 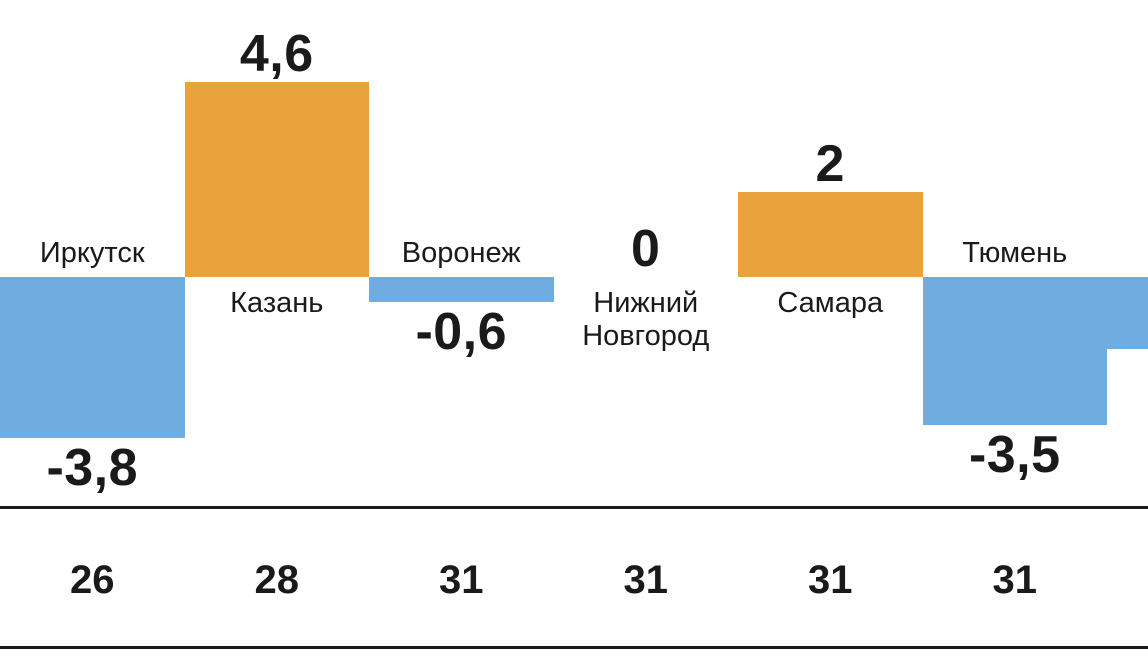 What do you see at coordinates (461, 332) in the screenshot?
I see `bar-value-label: -0,6` at bounding box center [461, 332].